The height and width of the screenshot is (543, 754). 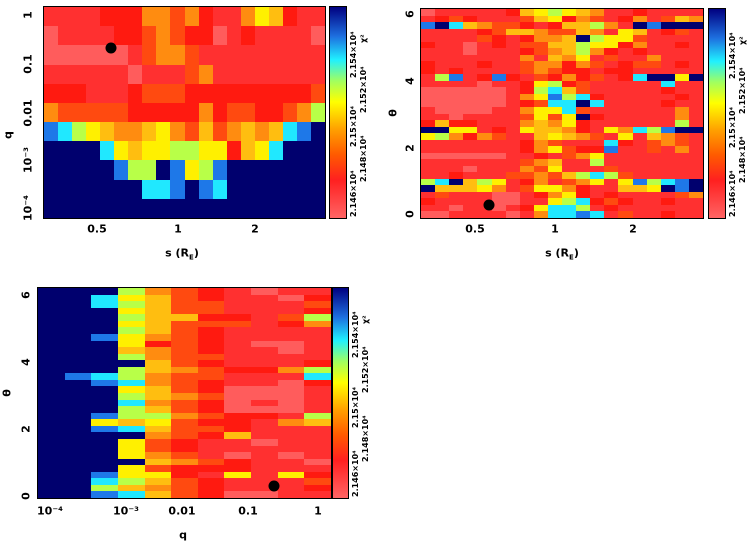 What do you see at coordinates (353, 54) in the screenshot?
I see `colorbar-tick-label: 2.154×10⁴` at bounding box center [353, 54].